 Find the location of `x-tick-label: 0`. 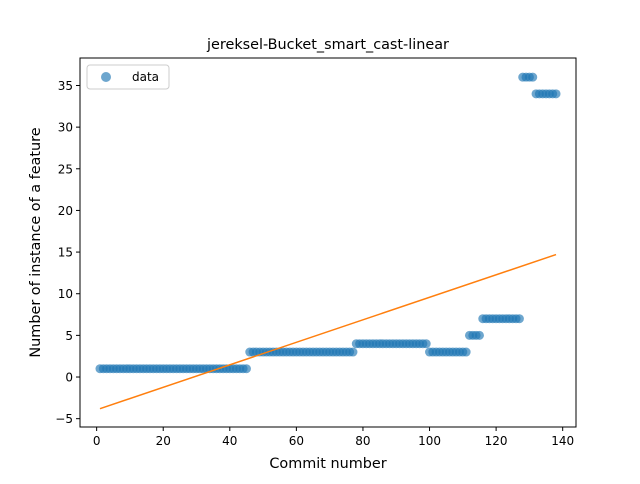

x-tick-label: 0 is located at coordinates (97, 441).